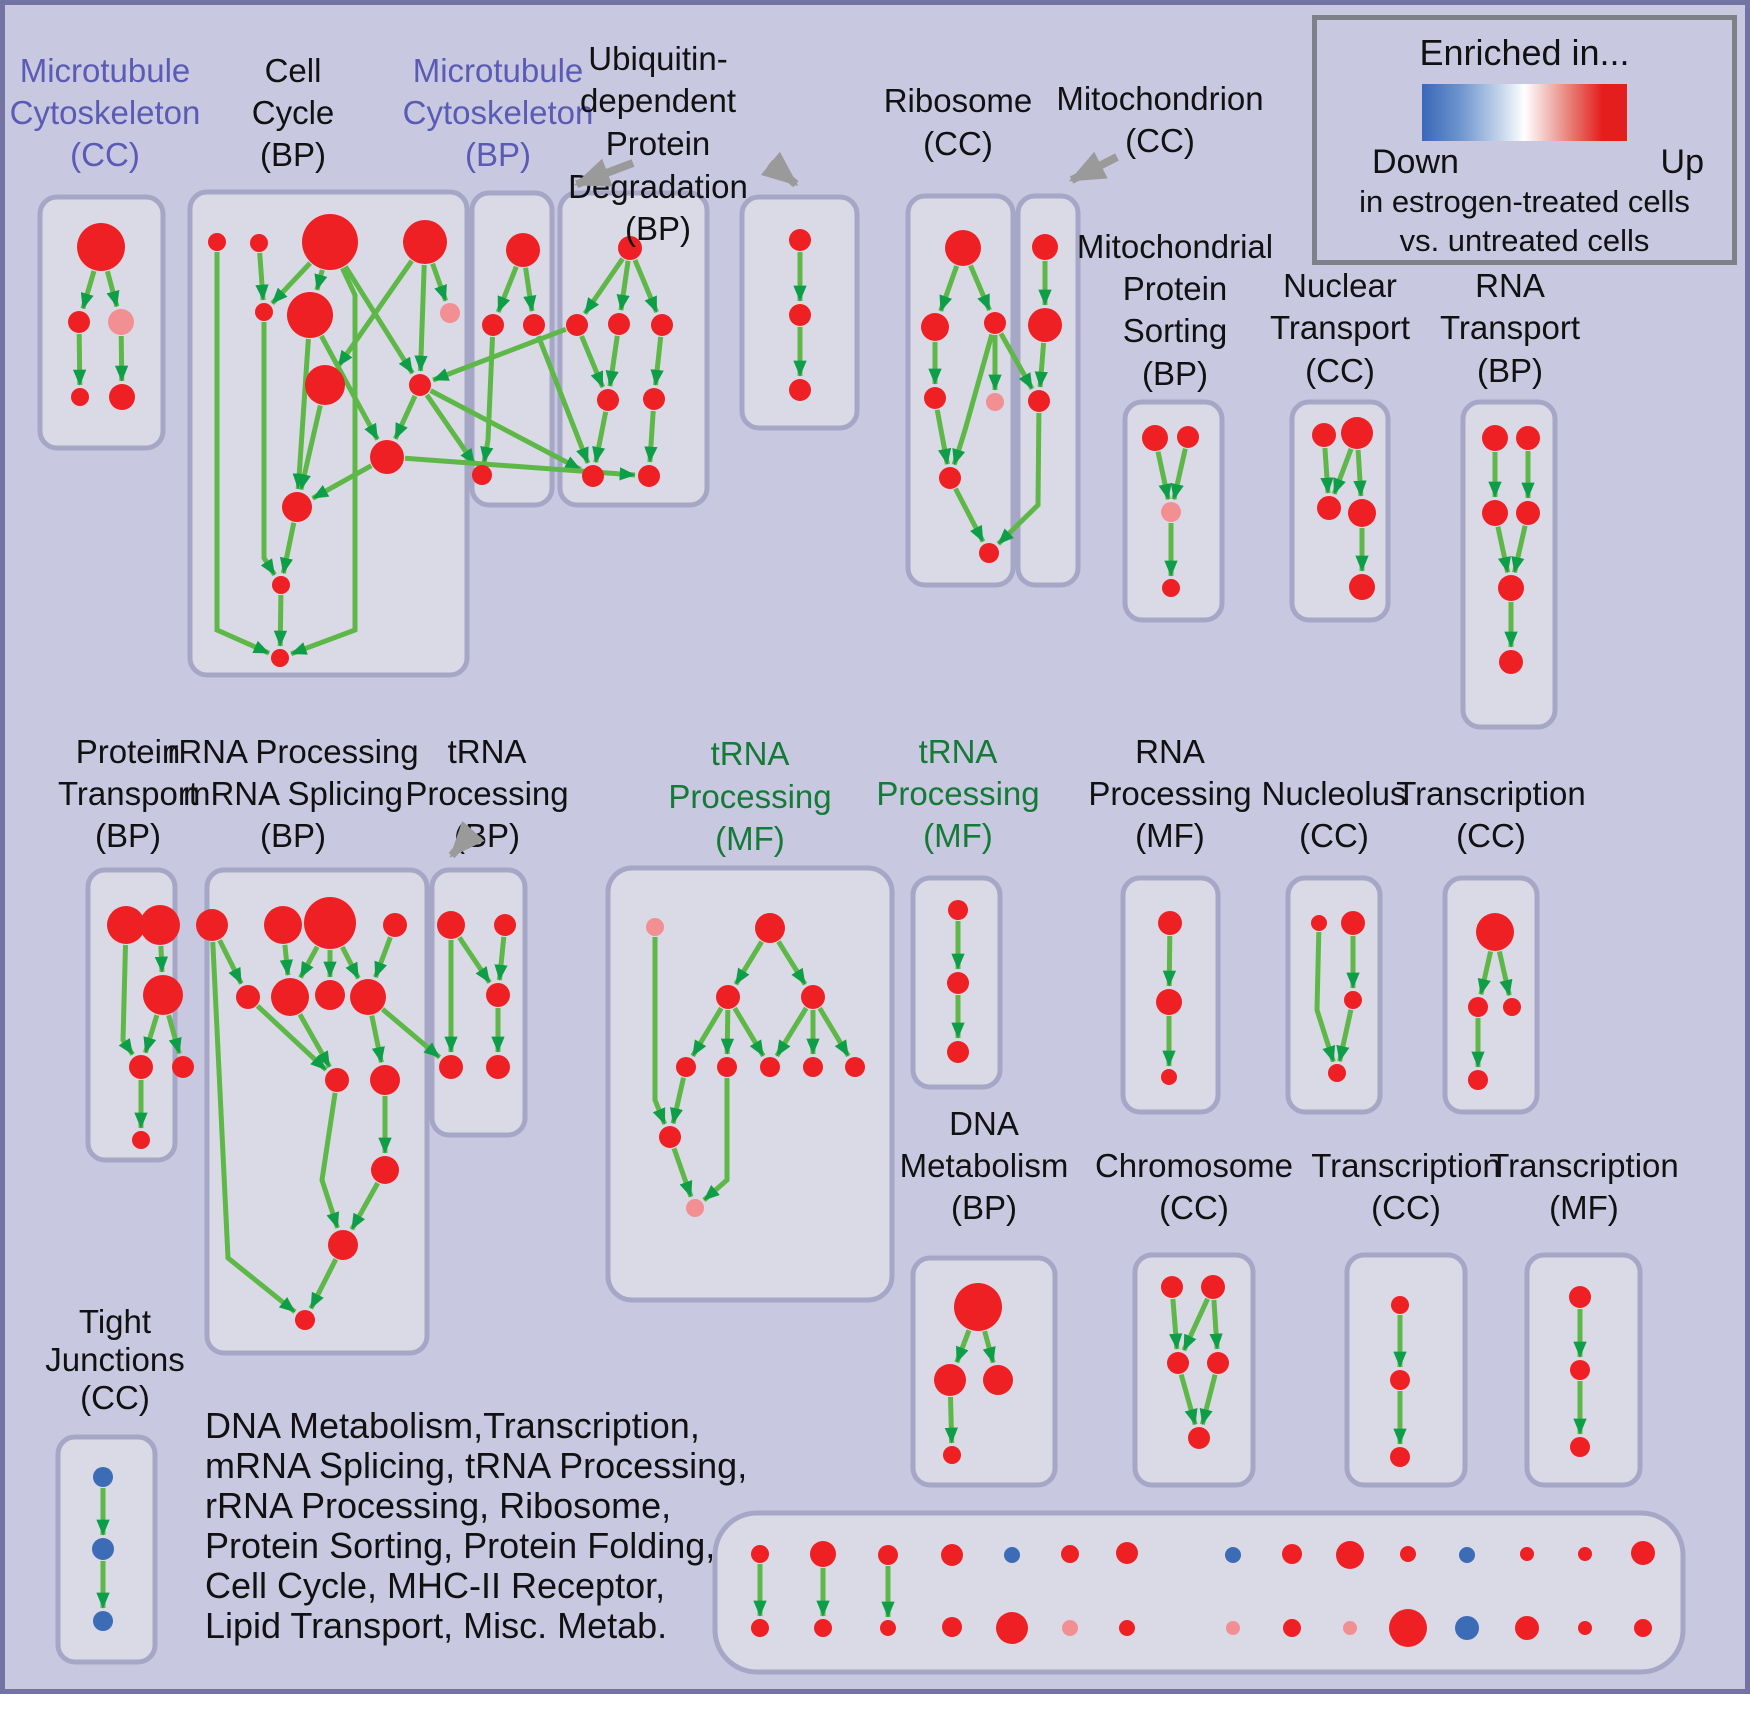  I want to click on label-mitochondrial-protein-sorting-bp-line3: (BP), so click(1175, 373).